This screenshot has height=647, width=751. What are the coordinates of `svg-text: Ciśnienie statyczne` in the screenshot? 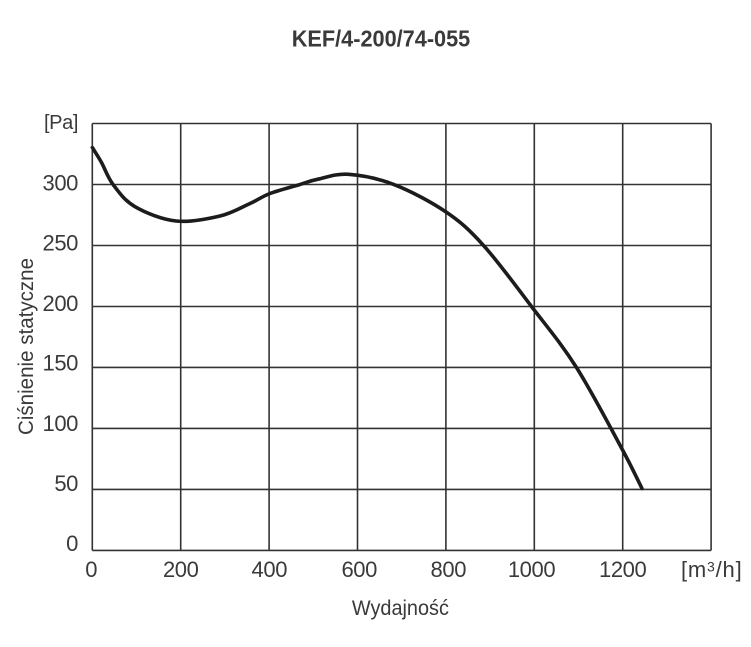 It's located at (26, 346).